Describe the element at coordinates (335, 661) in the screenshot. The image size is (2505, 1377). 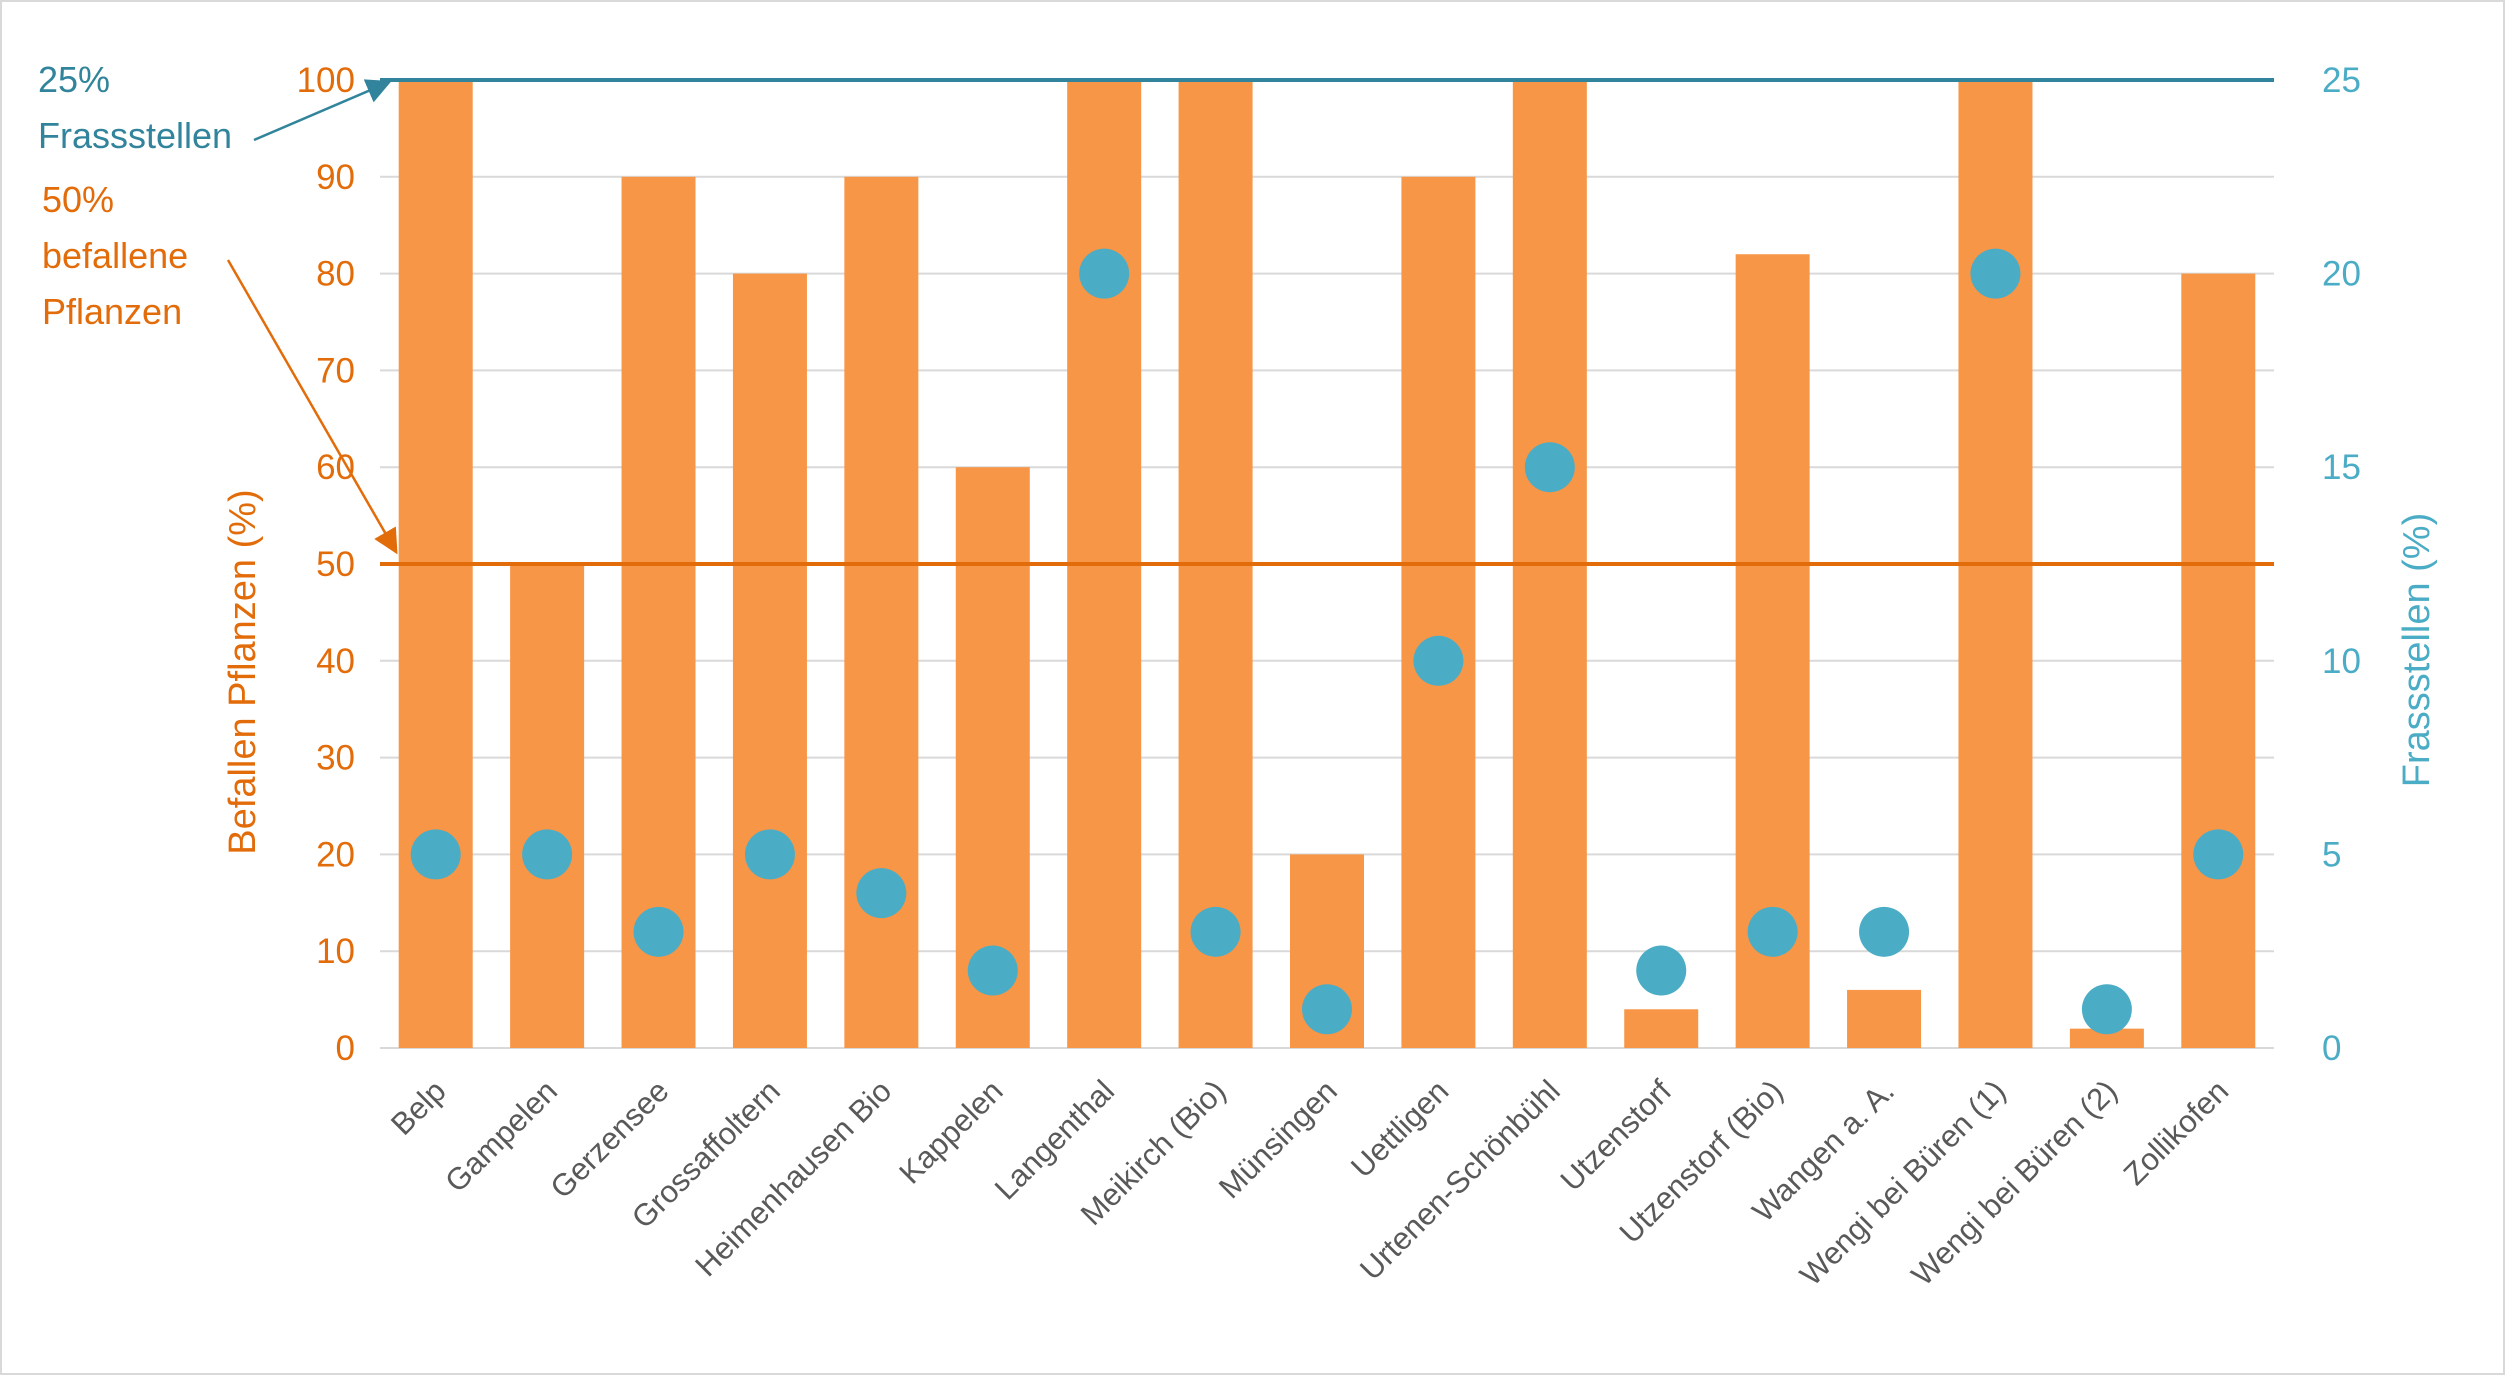
I see `y-tick-label: 40` at that location.